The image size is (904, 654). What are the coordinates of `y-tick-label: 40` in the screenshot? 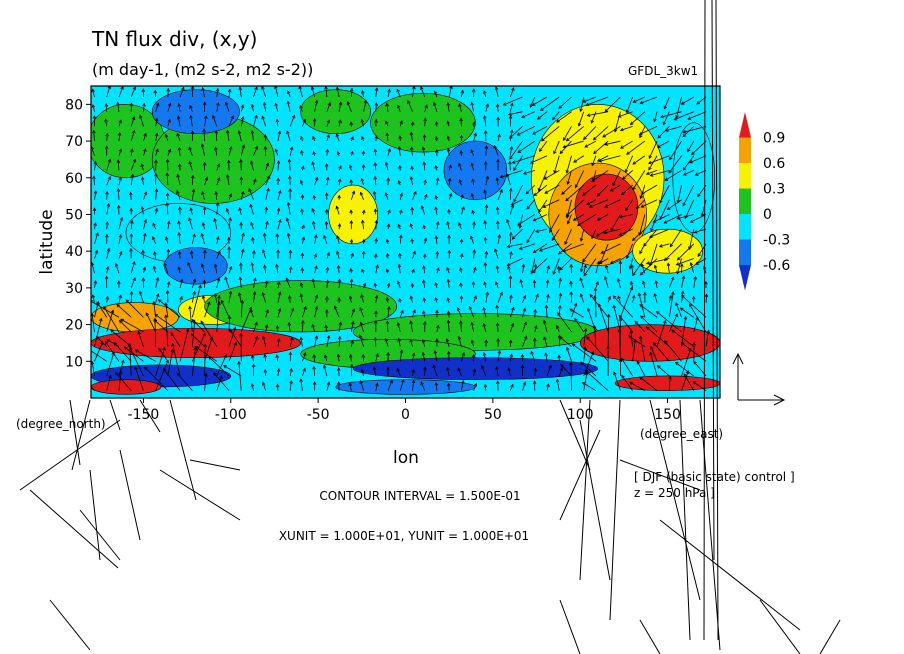 It's located at (74, 252).